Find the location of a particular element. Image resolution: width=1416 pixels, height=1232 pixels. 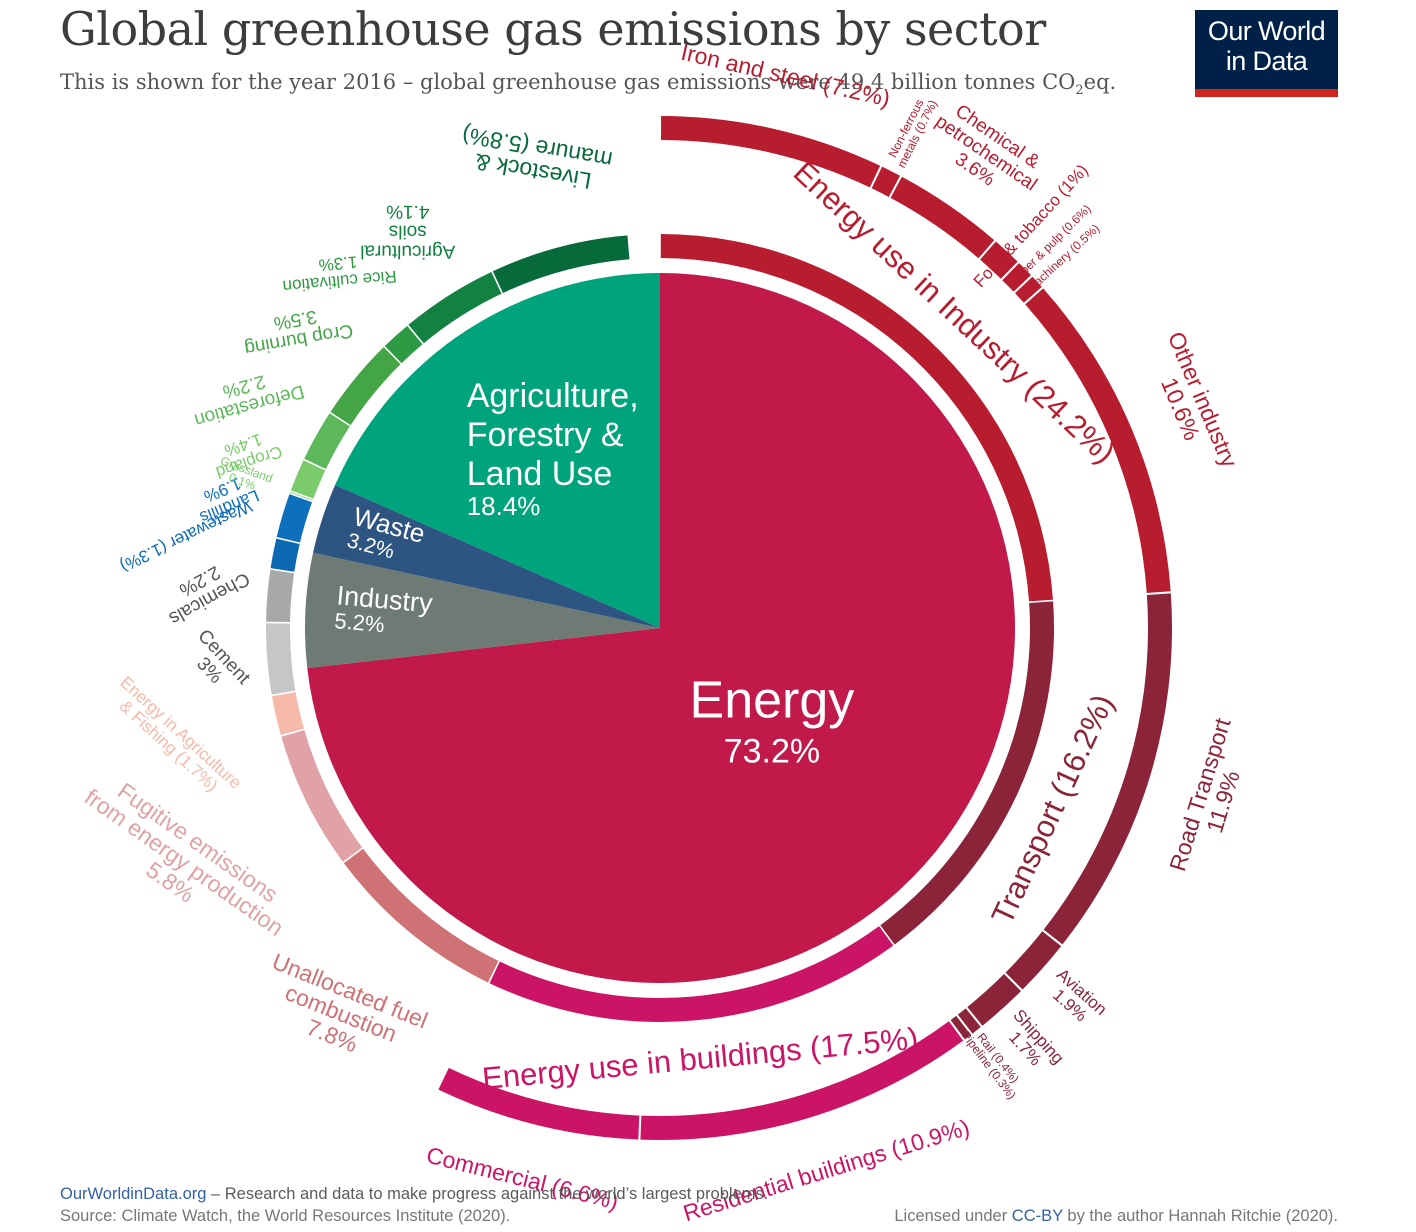

ring-crop-burning is located at coordinates (365, 386).